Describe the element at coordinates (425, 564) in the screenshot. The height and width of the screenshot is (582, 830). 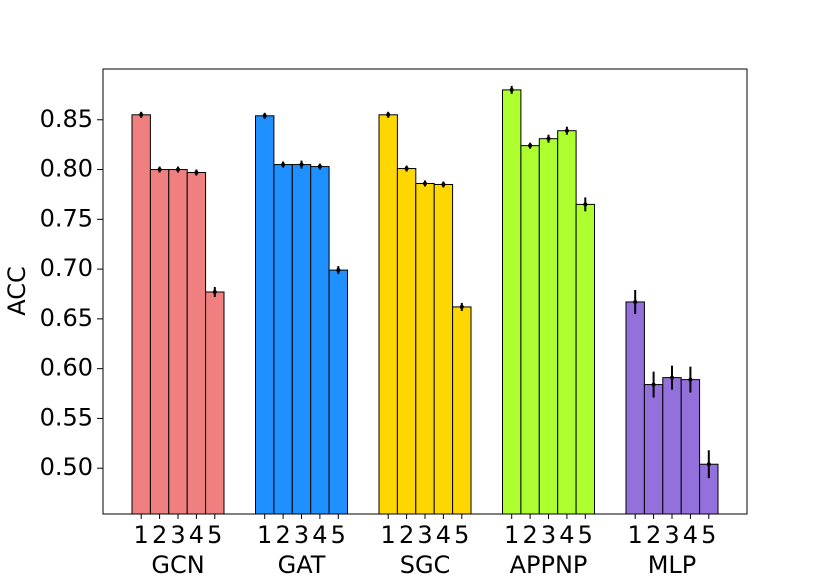
I see `group-label: SGC` at that location.